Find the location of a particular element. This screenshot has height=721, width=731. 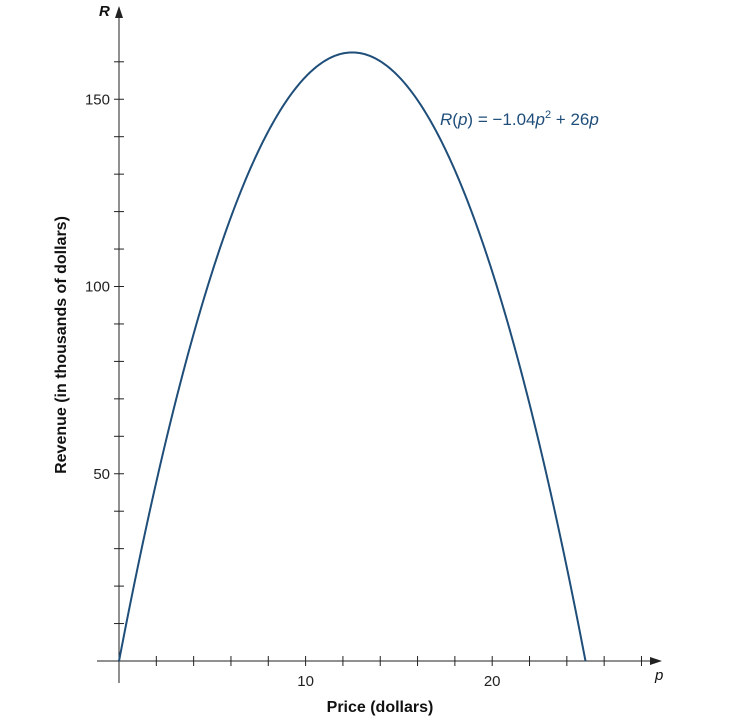

x-axis-arrow is located at coordinates (656, 661).